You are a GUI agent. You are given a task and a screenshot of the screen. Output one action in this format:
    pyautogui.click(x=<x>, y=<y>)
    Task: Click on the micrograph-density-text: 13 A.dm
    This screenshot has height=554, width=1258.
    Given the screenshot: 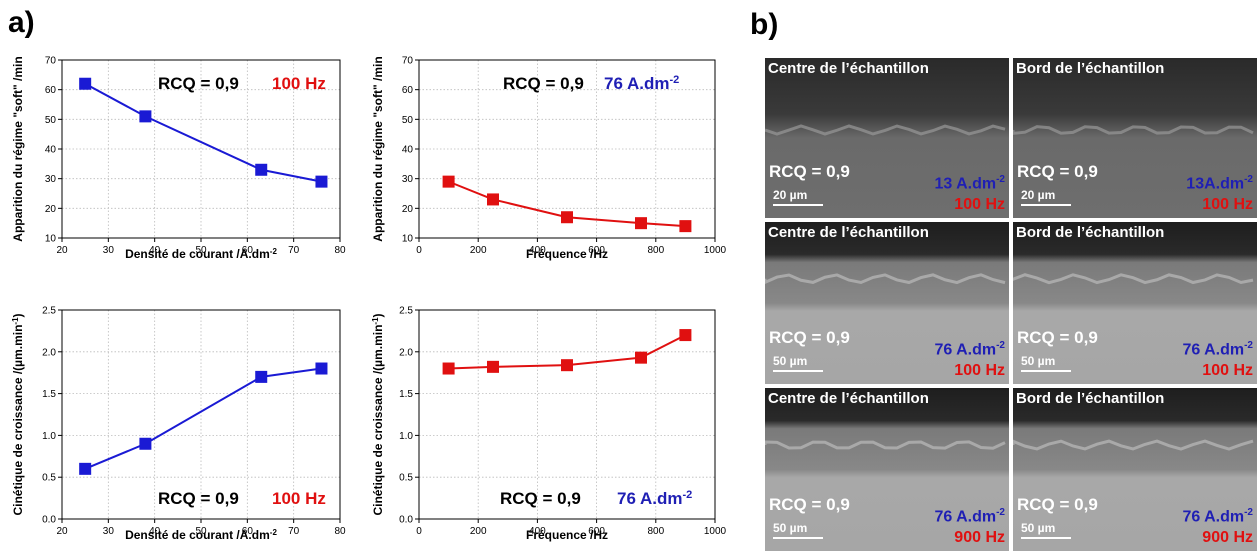 What is the action you would take?
    pyautogui.click(x=965, y=184)
    